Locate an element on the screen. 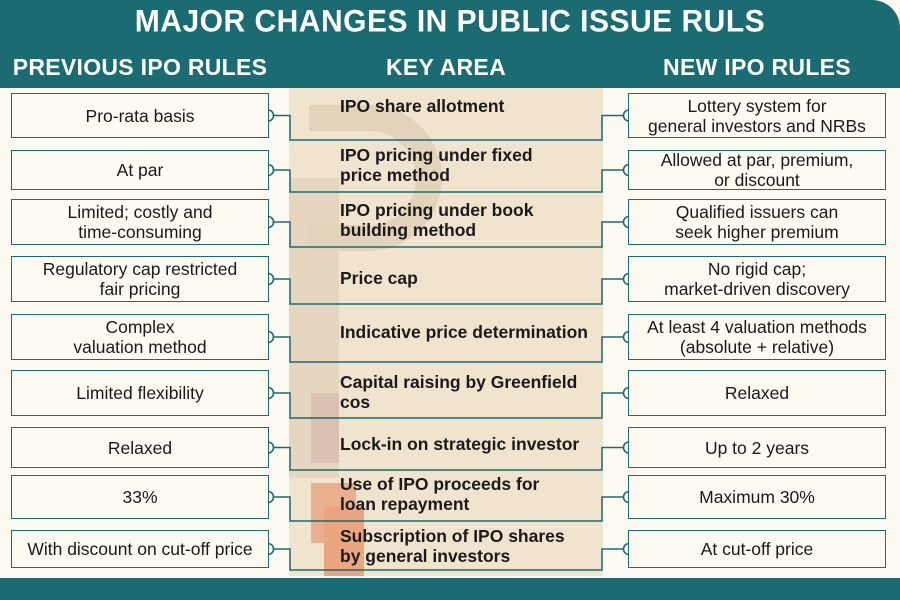  header-key-area: KEY AREA is located at coordinates (446, 67).